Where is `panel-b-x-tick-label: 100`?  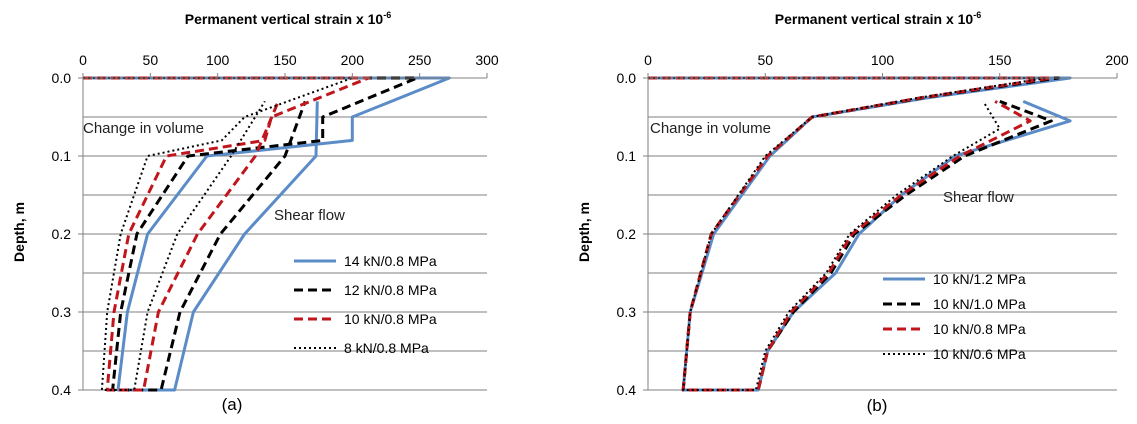
panel-b-x-tick-label: 100 is located at coordinates (883, 60).